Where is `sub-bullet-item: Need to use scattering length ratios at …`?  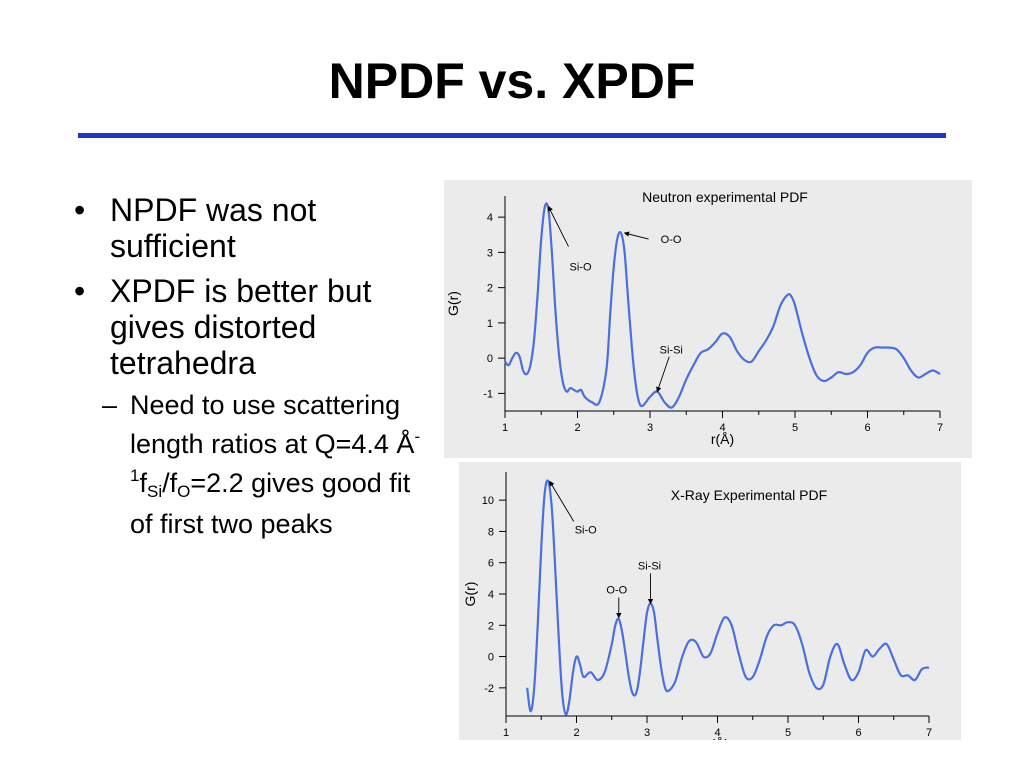
sub-bullet-item: Need to use scattering length ratios at … is located at coordinates (266, 464).